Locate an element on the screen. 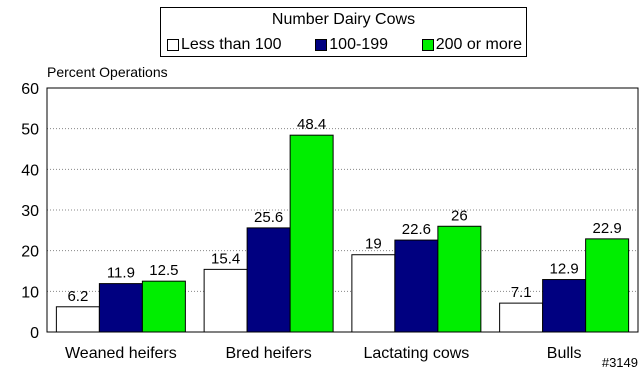 The width and height of the screenshot is (644, 370). legend-items: Less than 100 100-199 200 or more is located at coordinates (344, 45).